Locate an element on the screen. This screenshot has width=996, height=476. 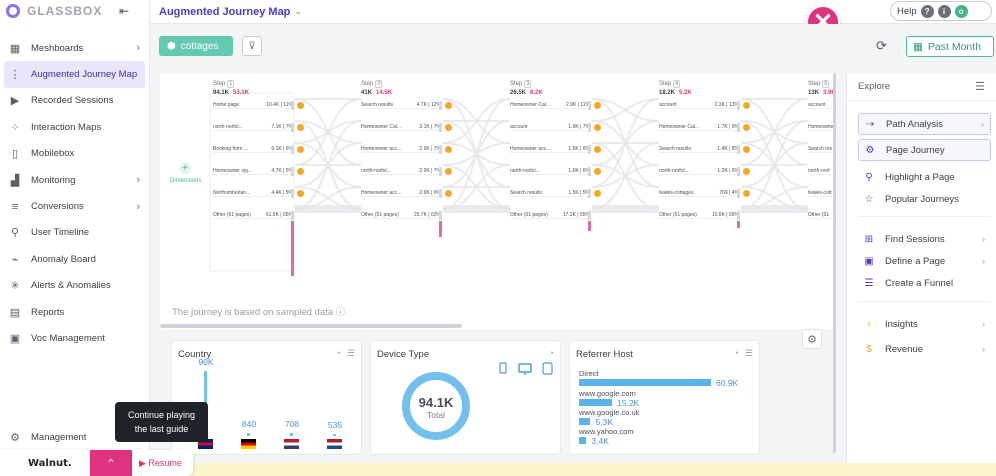
journey-node: north-norfol... 1.2K | 6% is located at coordinates (699, 171).